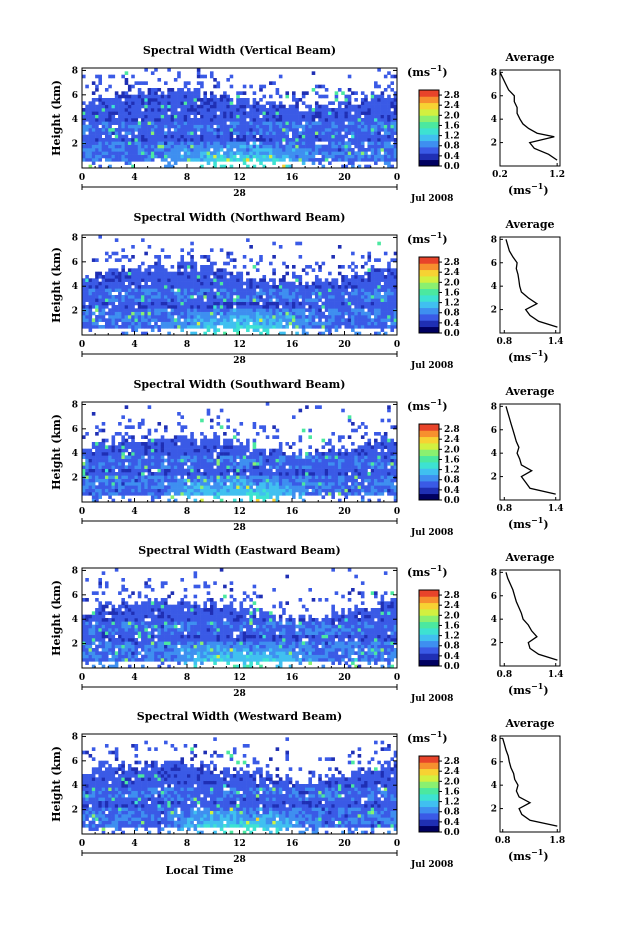  I want to click on y-tick-label: 2, so click(75, 145).